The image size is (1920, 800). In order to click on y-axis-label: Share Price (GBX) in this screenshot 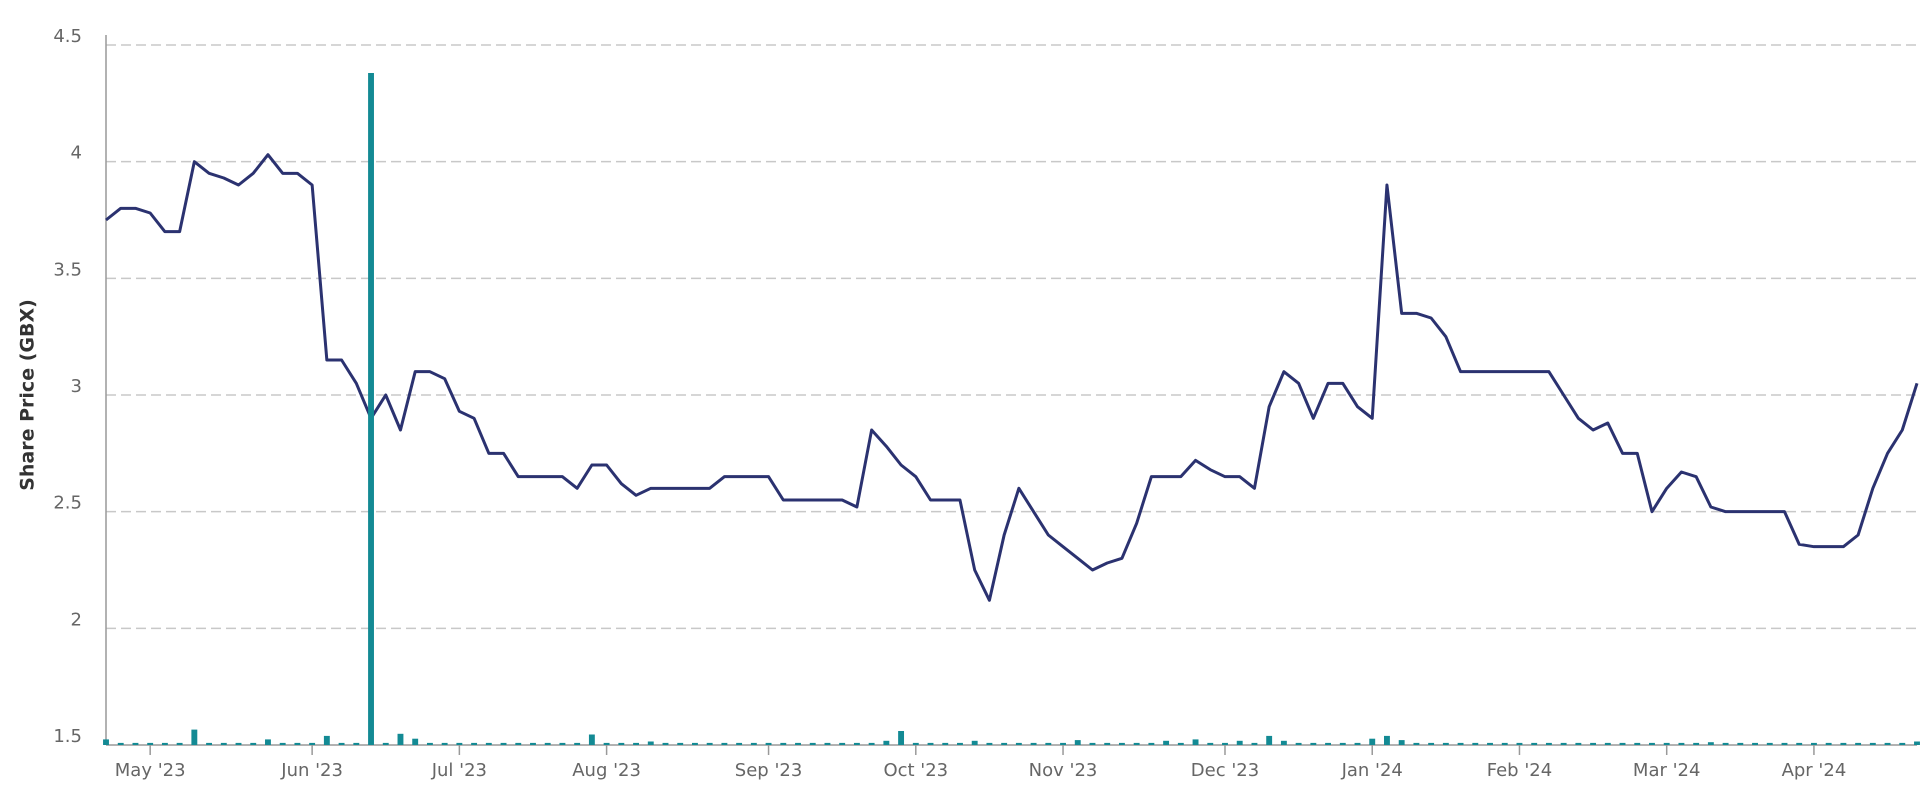, I will do `click(28, 395)`.